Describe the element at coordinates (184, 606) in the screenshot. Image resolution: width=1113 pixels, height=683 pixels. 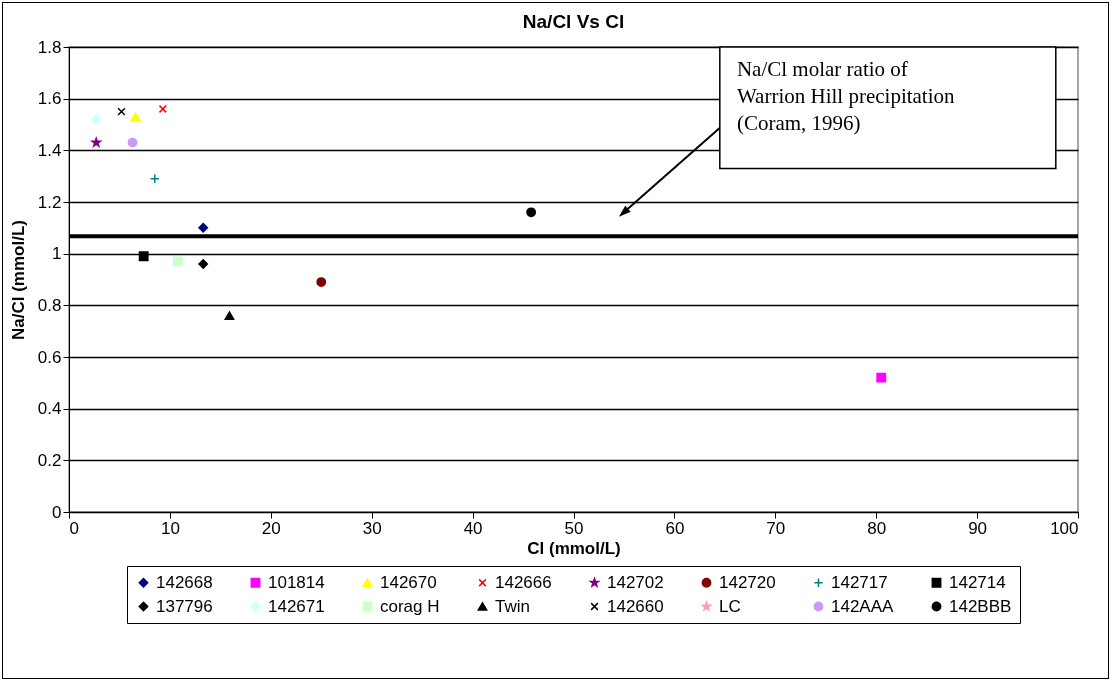
I see `legend-label: 137796` at that location.